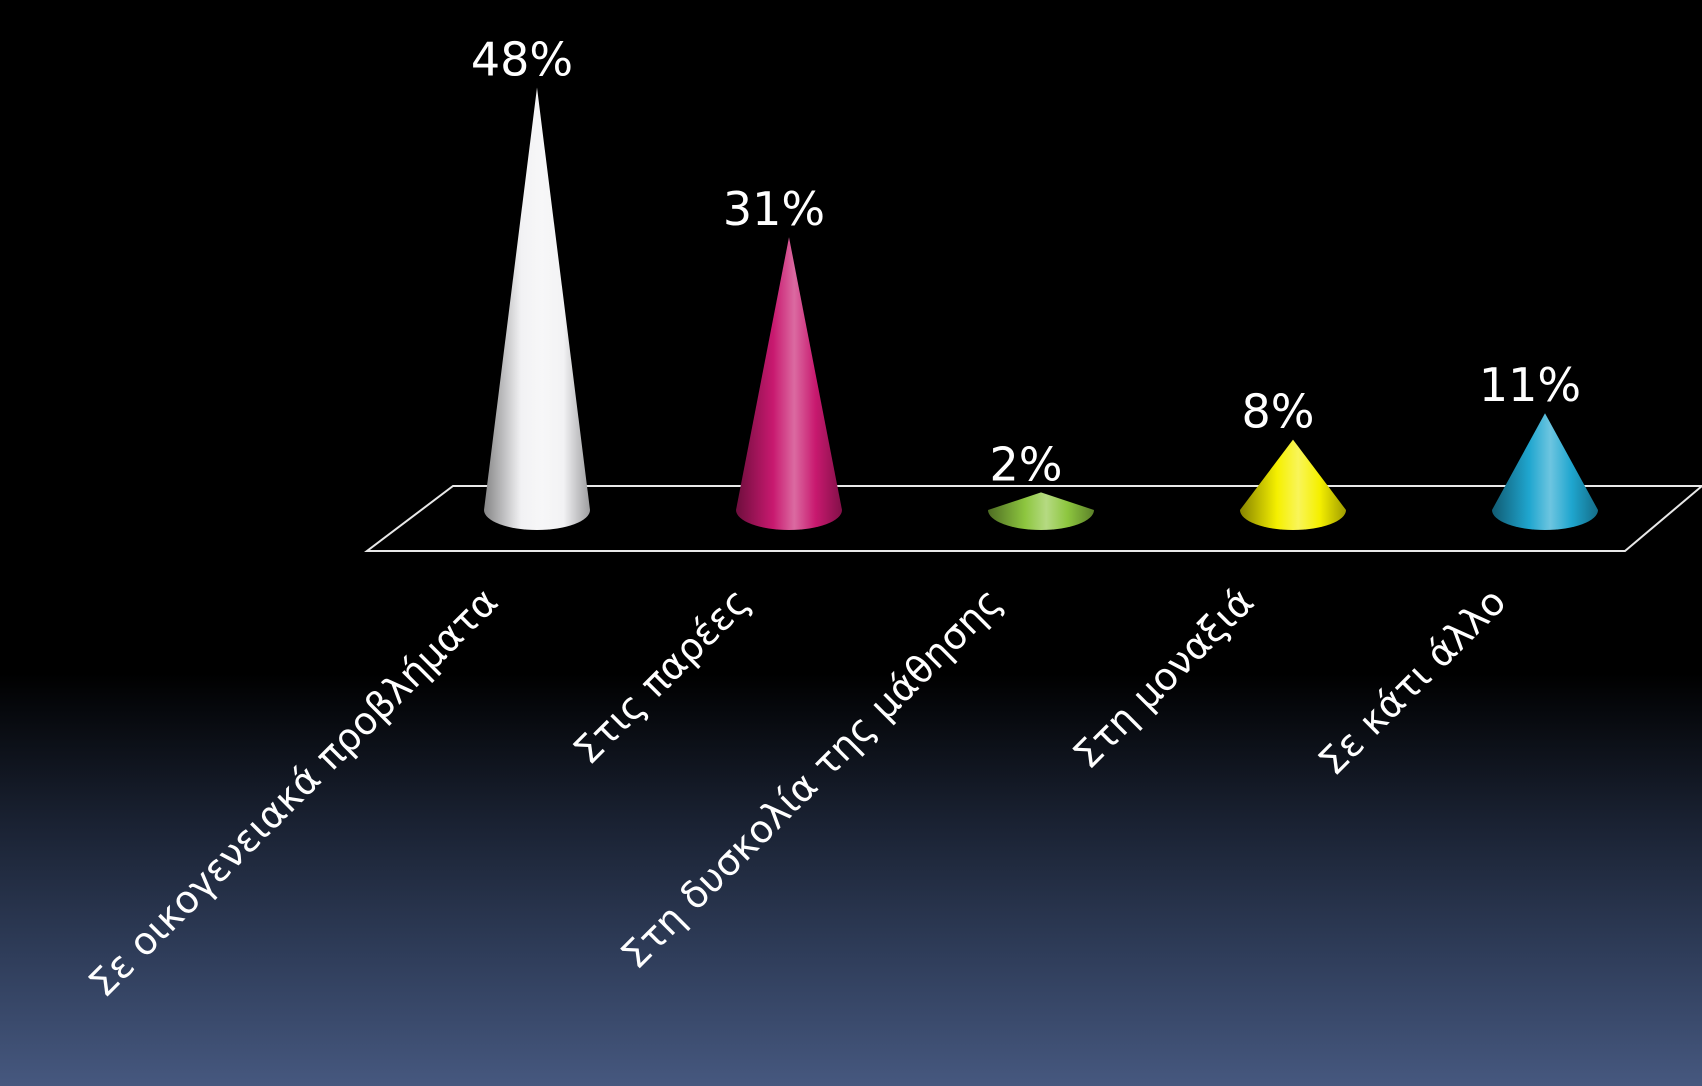 This screenshot has width=1702, height=1086. I want to click on value-label: 48%, so click(522, 60).